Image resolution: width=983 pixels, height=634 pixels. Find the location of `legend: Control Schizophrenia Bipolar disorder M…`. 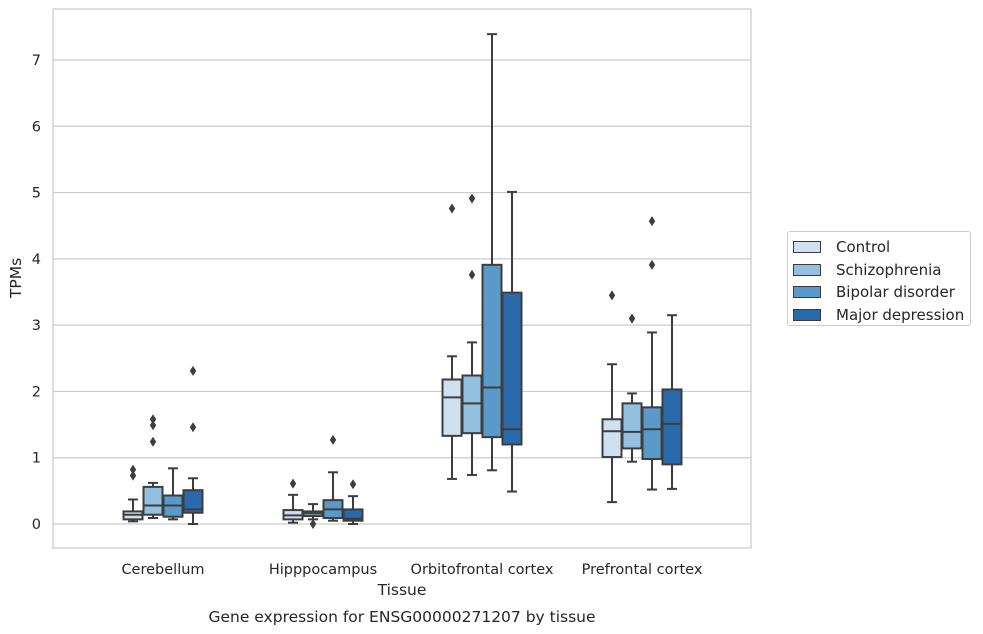

legend: Control Schizophrenia Bipolar disorder M… is located at coordinates (879, 278).